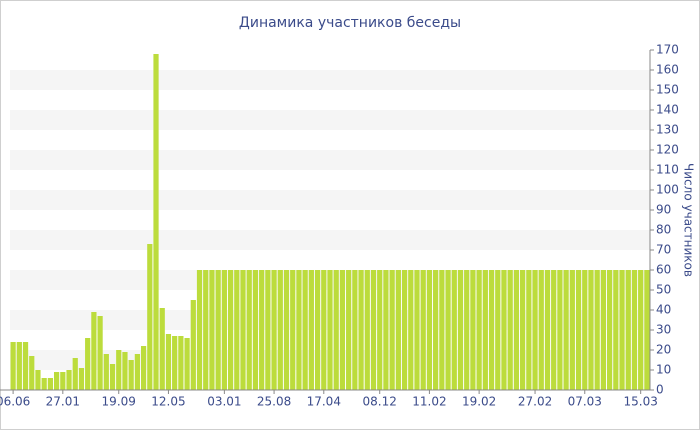  What do you see at coordinates (15, 402) in the screenshot?
I see `x-tick-label: 06.06` at bounding box center [15, 402].